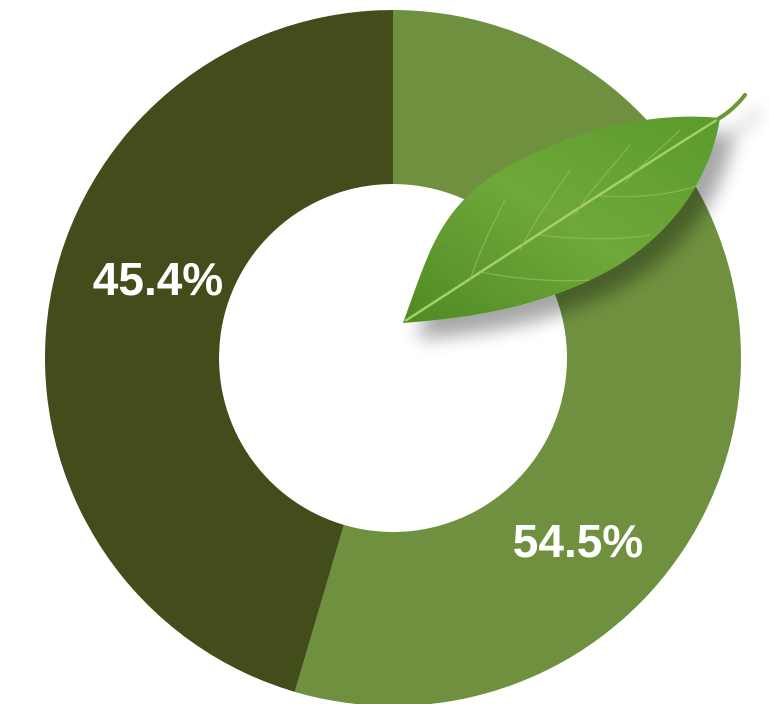  I want to click on leaf-stem, so click(731, 107).